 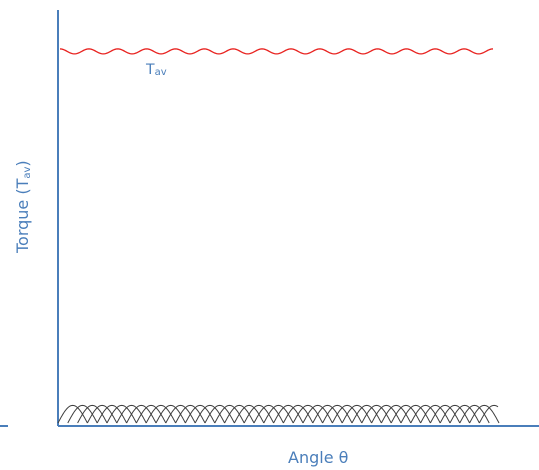 I want to click on cylinder-torque-arches, so click(x=278, y=414).